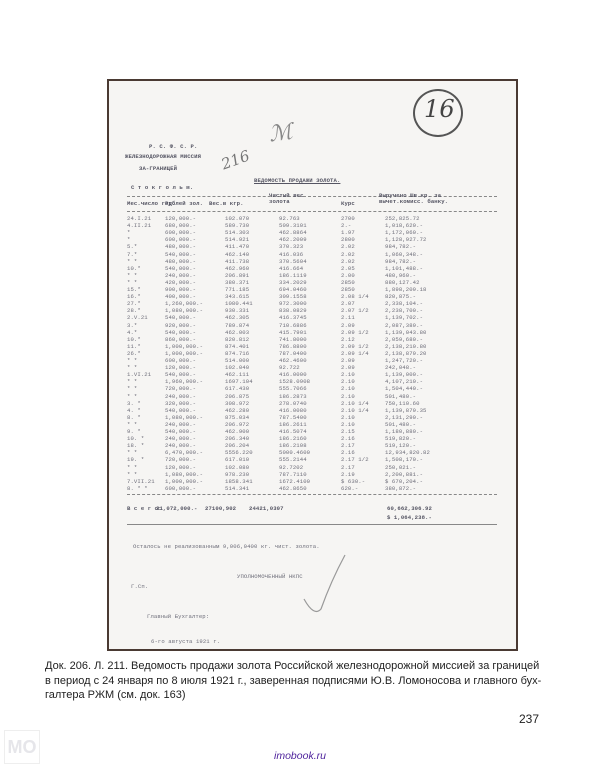 Image resolution: width=600 pixels, height=781 pixels. I want to click on col-kg: 514.341, so click(237, 488).